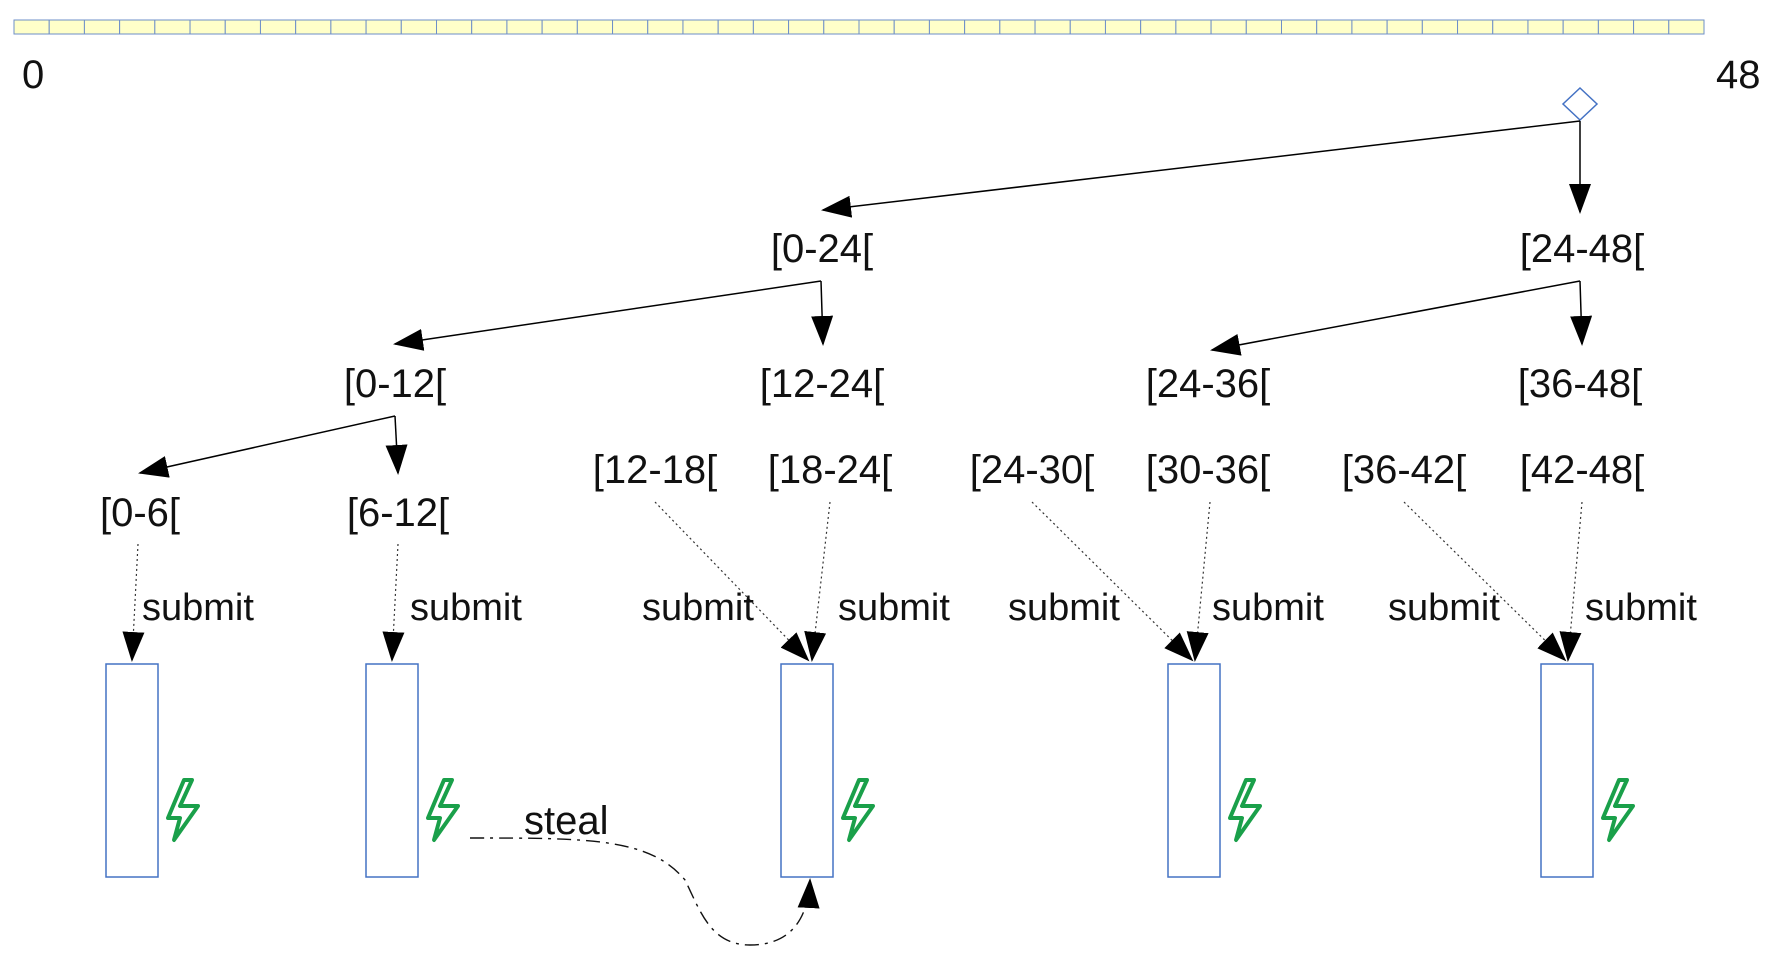 The image size is (1780, 974). What do you see at coordinates (698, 608) in the screenshot?
I see `submit-label-12-18: submit` at bounding box center [698, 608].